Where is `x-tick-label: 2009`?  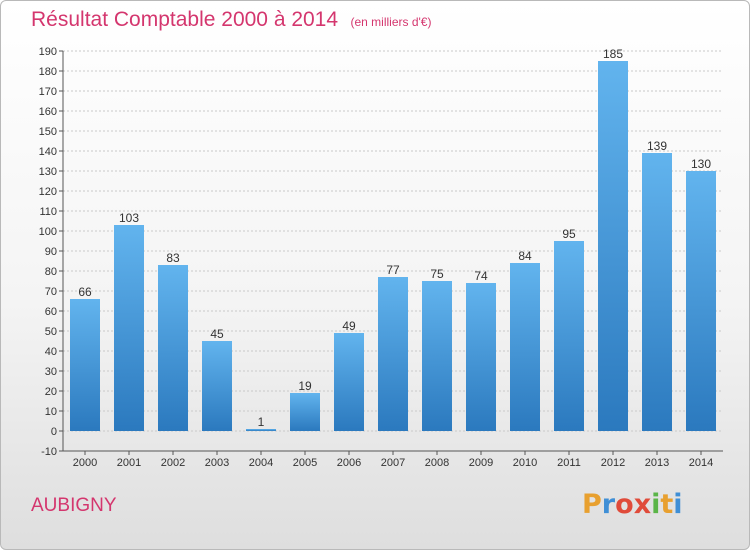
x-tick-label: 2009 is located at coordinates (481, 463).